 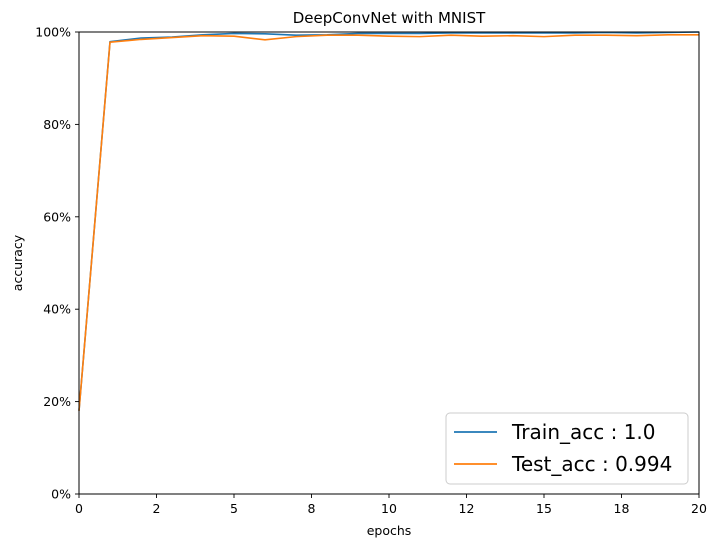 What do you see at coordinates (79, 508) in the screenshot?
I see `x-tick-label: 0` at bounding box center [79, 508].